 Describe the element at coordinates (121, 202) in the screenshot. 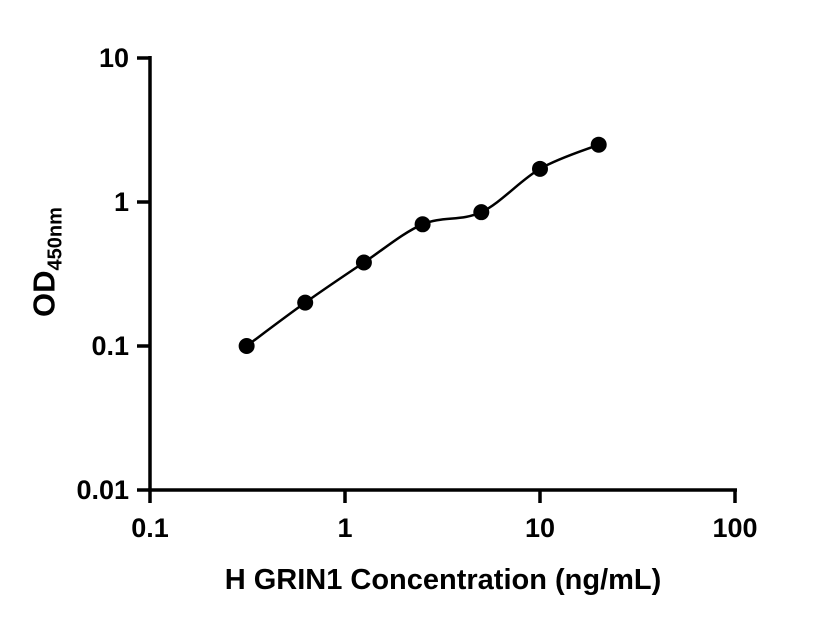

I see `y-tick-label: 1` at that location.